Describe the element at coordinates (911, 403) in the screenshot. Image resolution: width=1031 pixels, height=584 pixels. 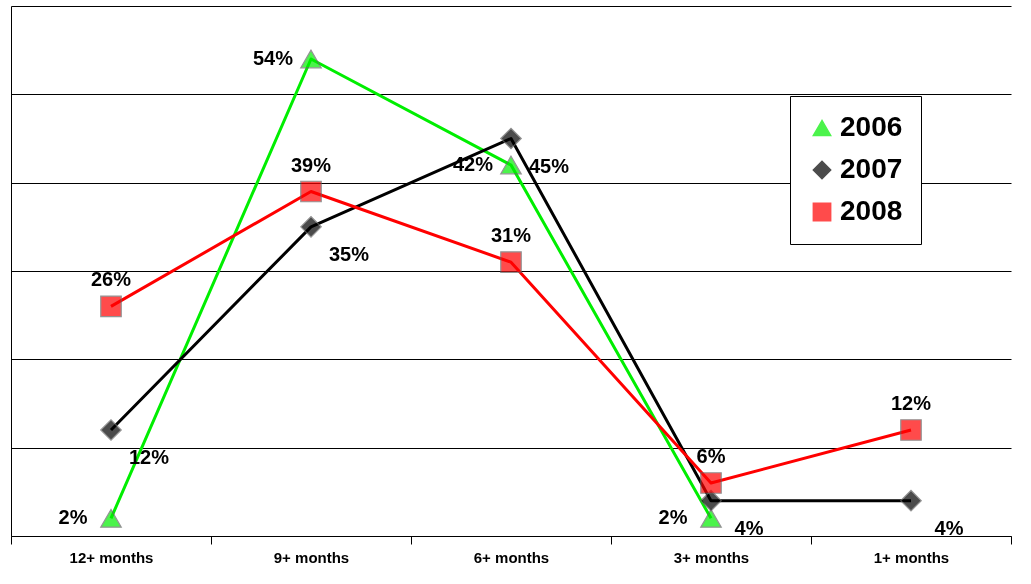
I see `data-label: 12%` at that location.